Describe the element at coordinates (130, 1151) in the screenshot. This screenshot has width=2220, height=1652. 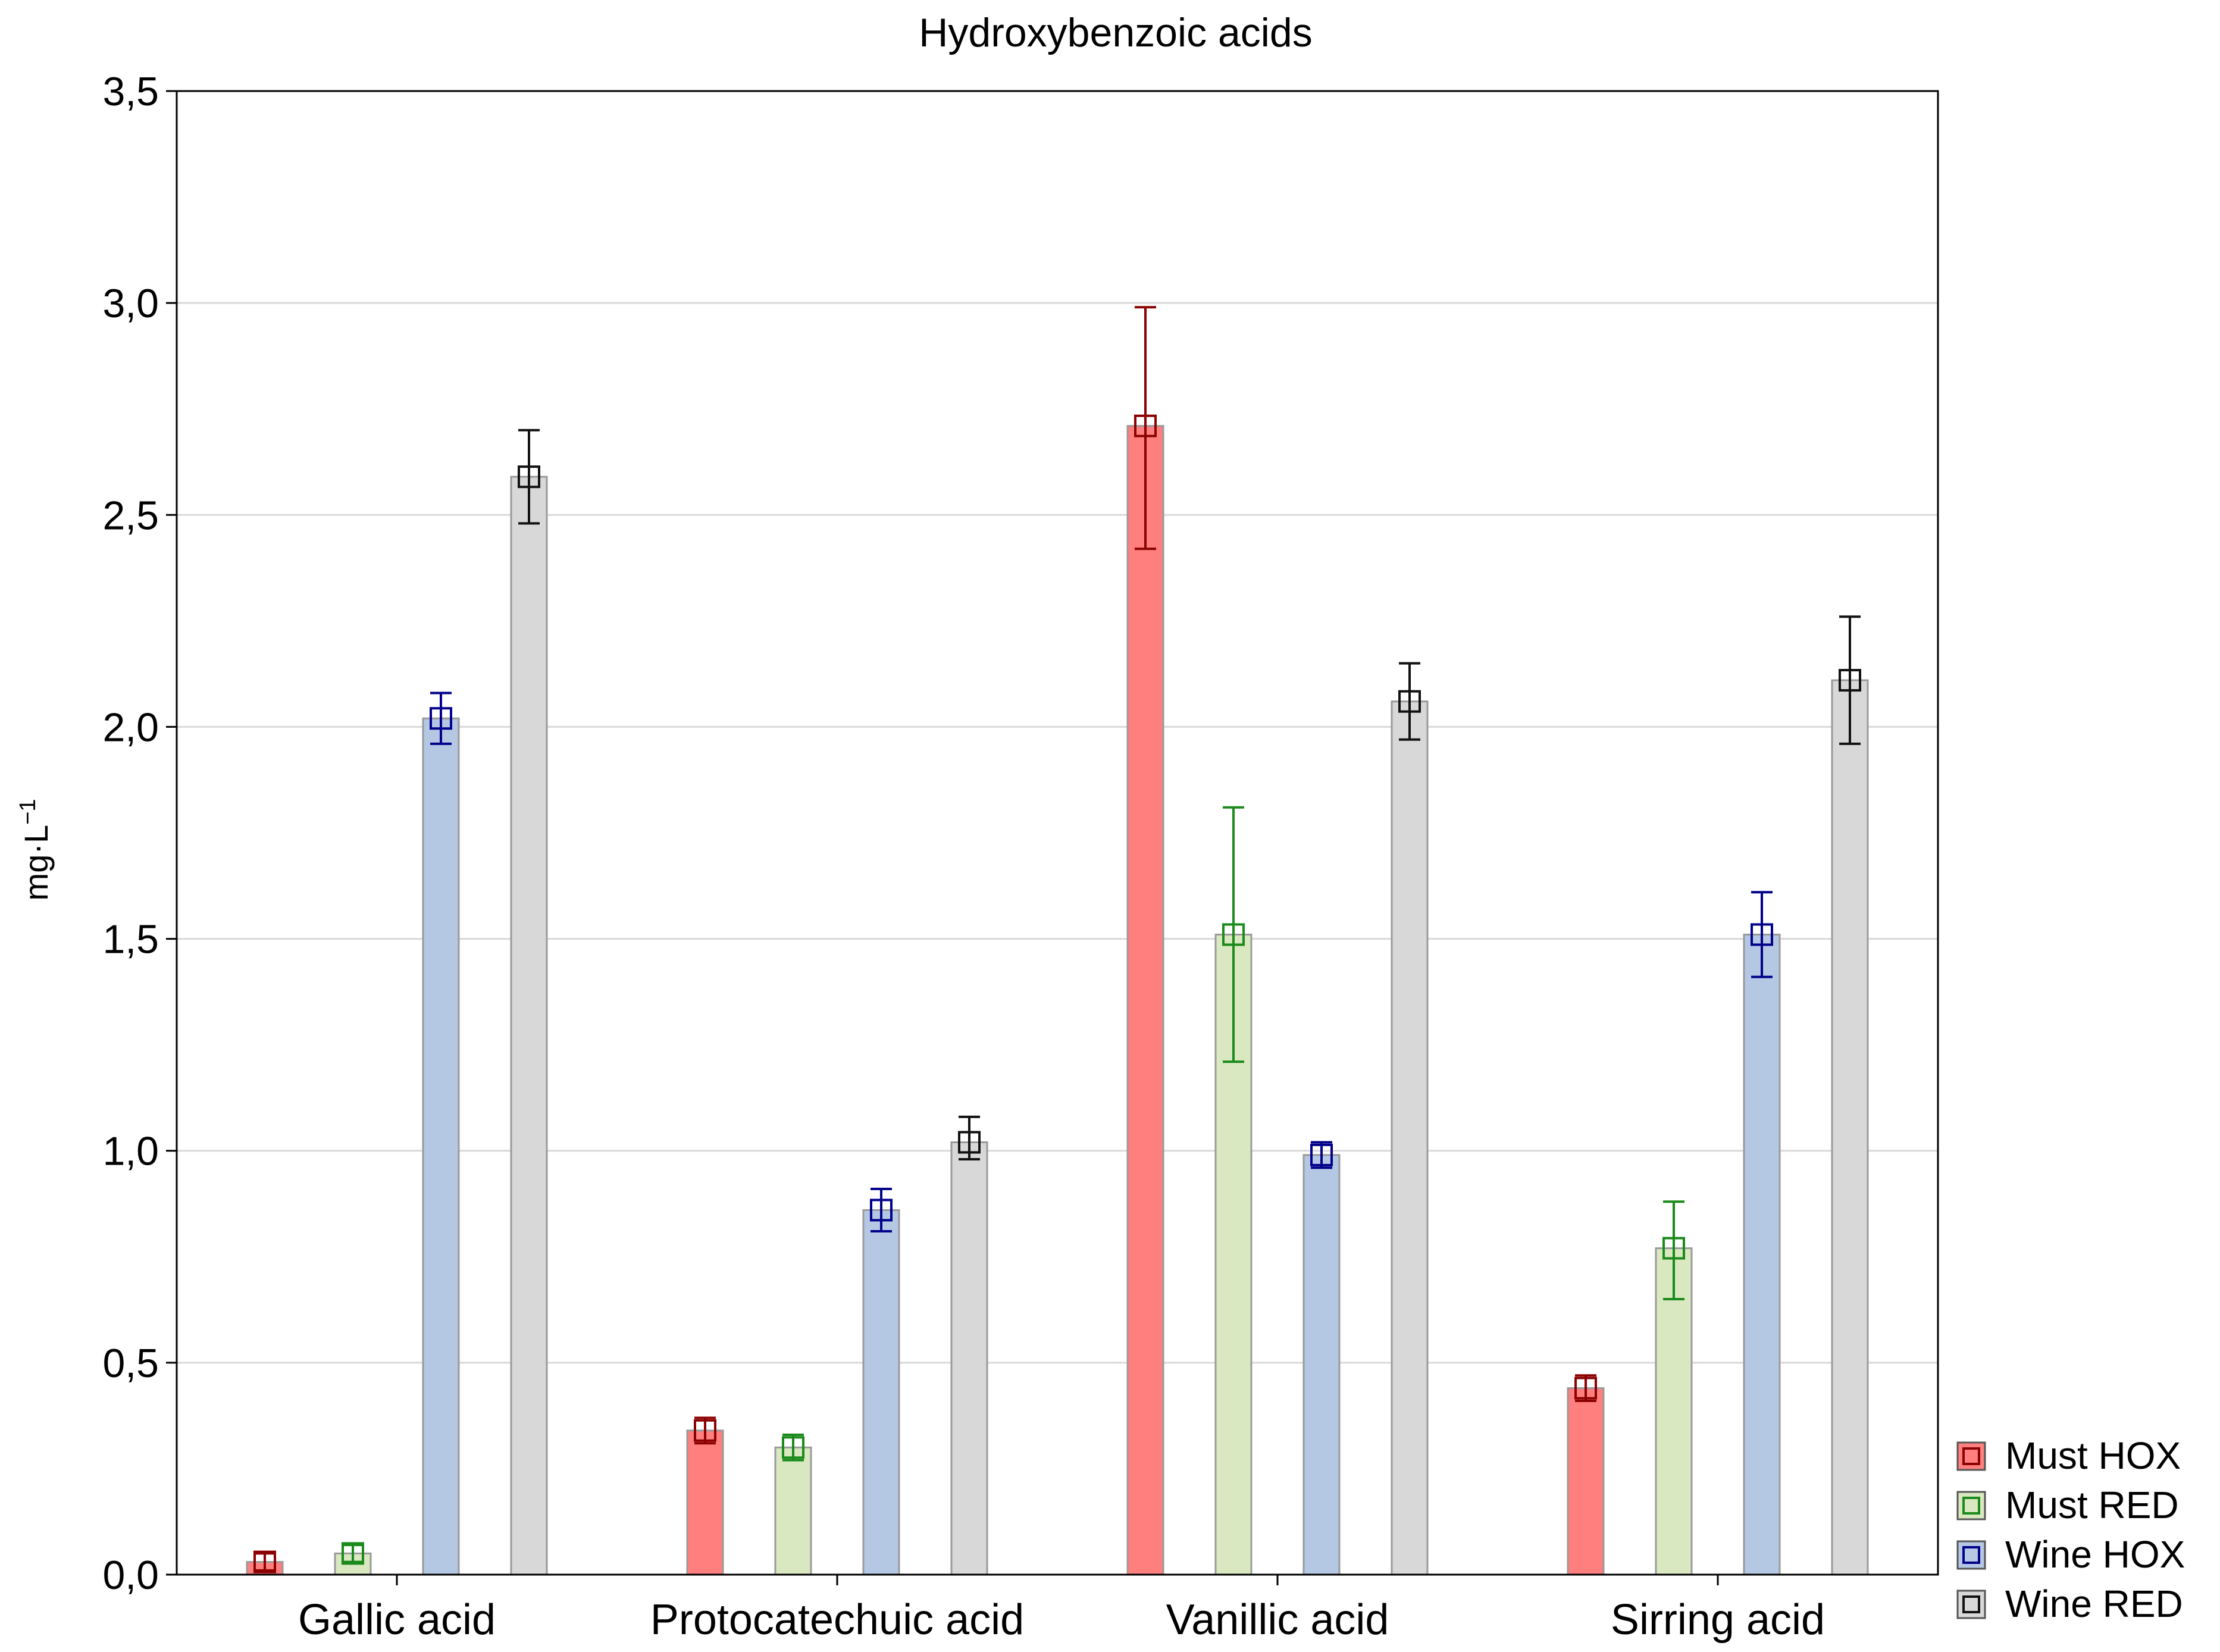
I see `y-tick-label: 1,0` at that location.